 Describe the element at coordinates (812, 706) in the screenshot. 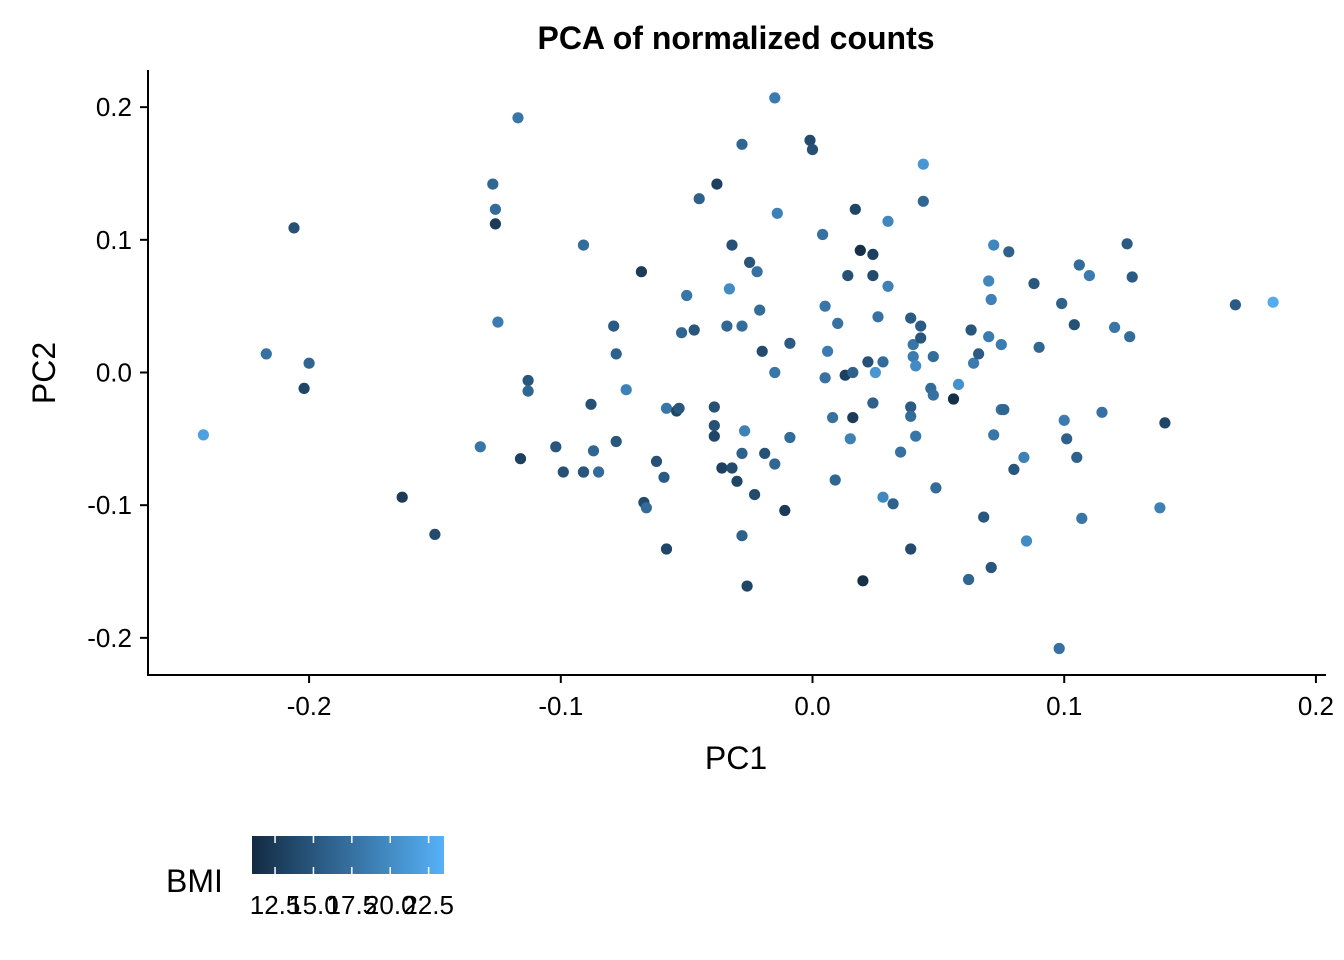

I see `x-tick-label: 0.0` at that location.